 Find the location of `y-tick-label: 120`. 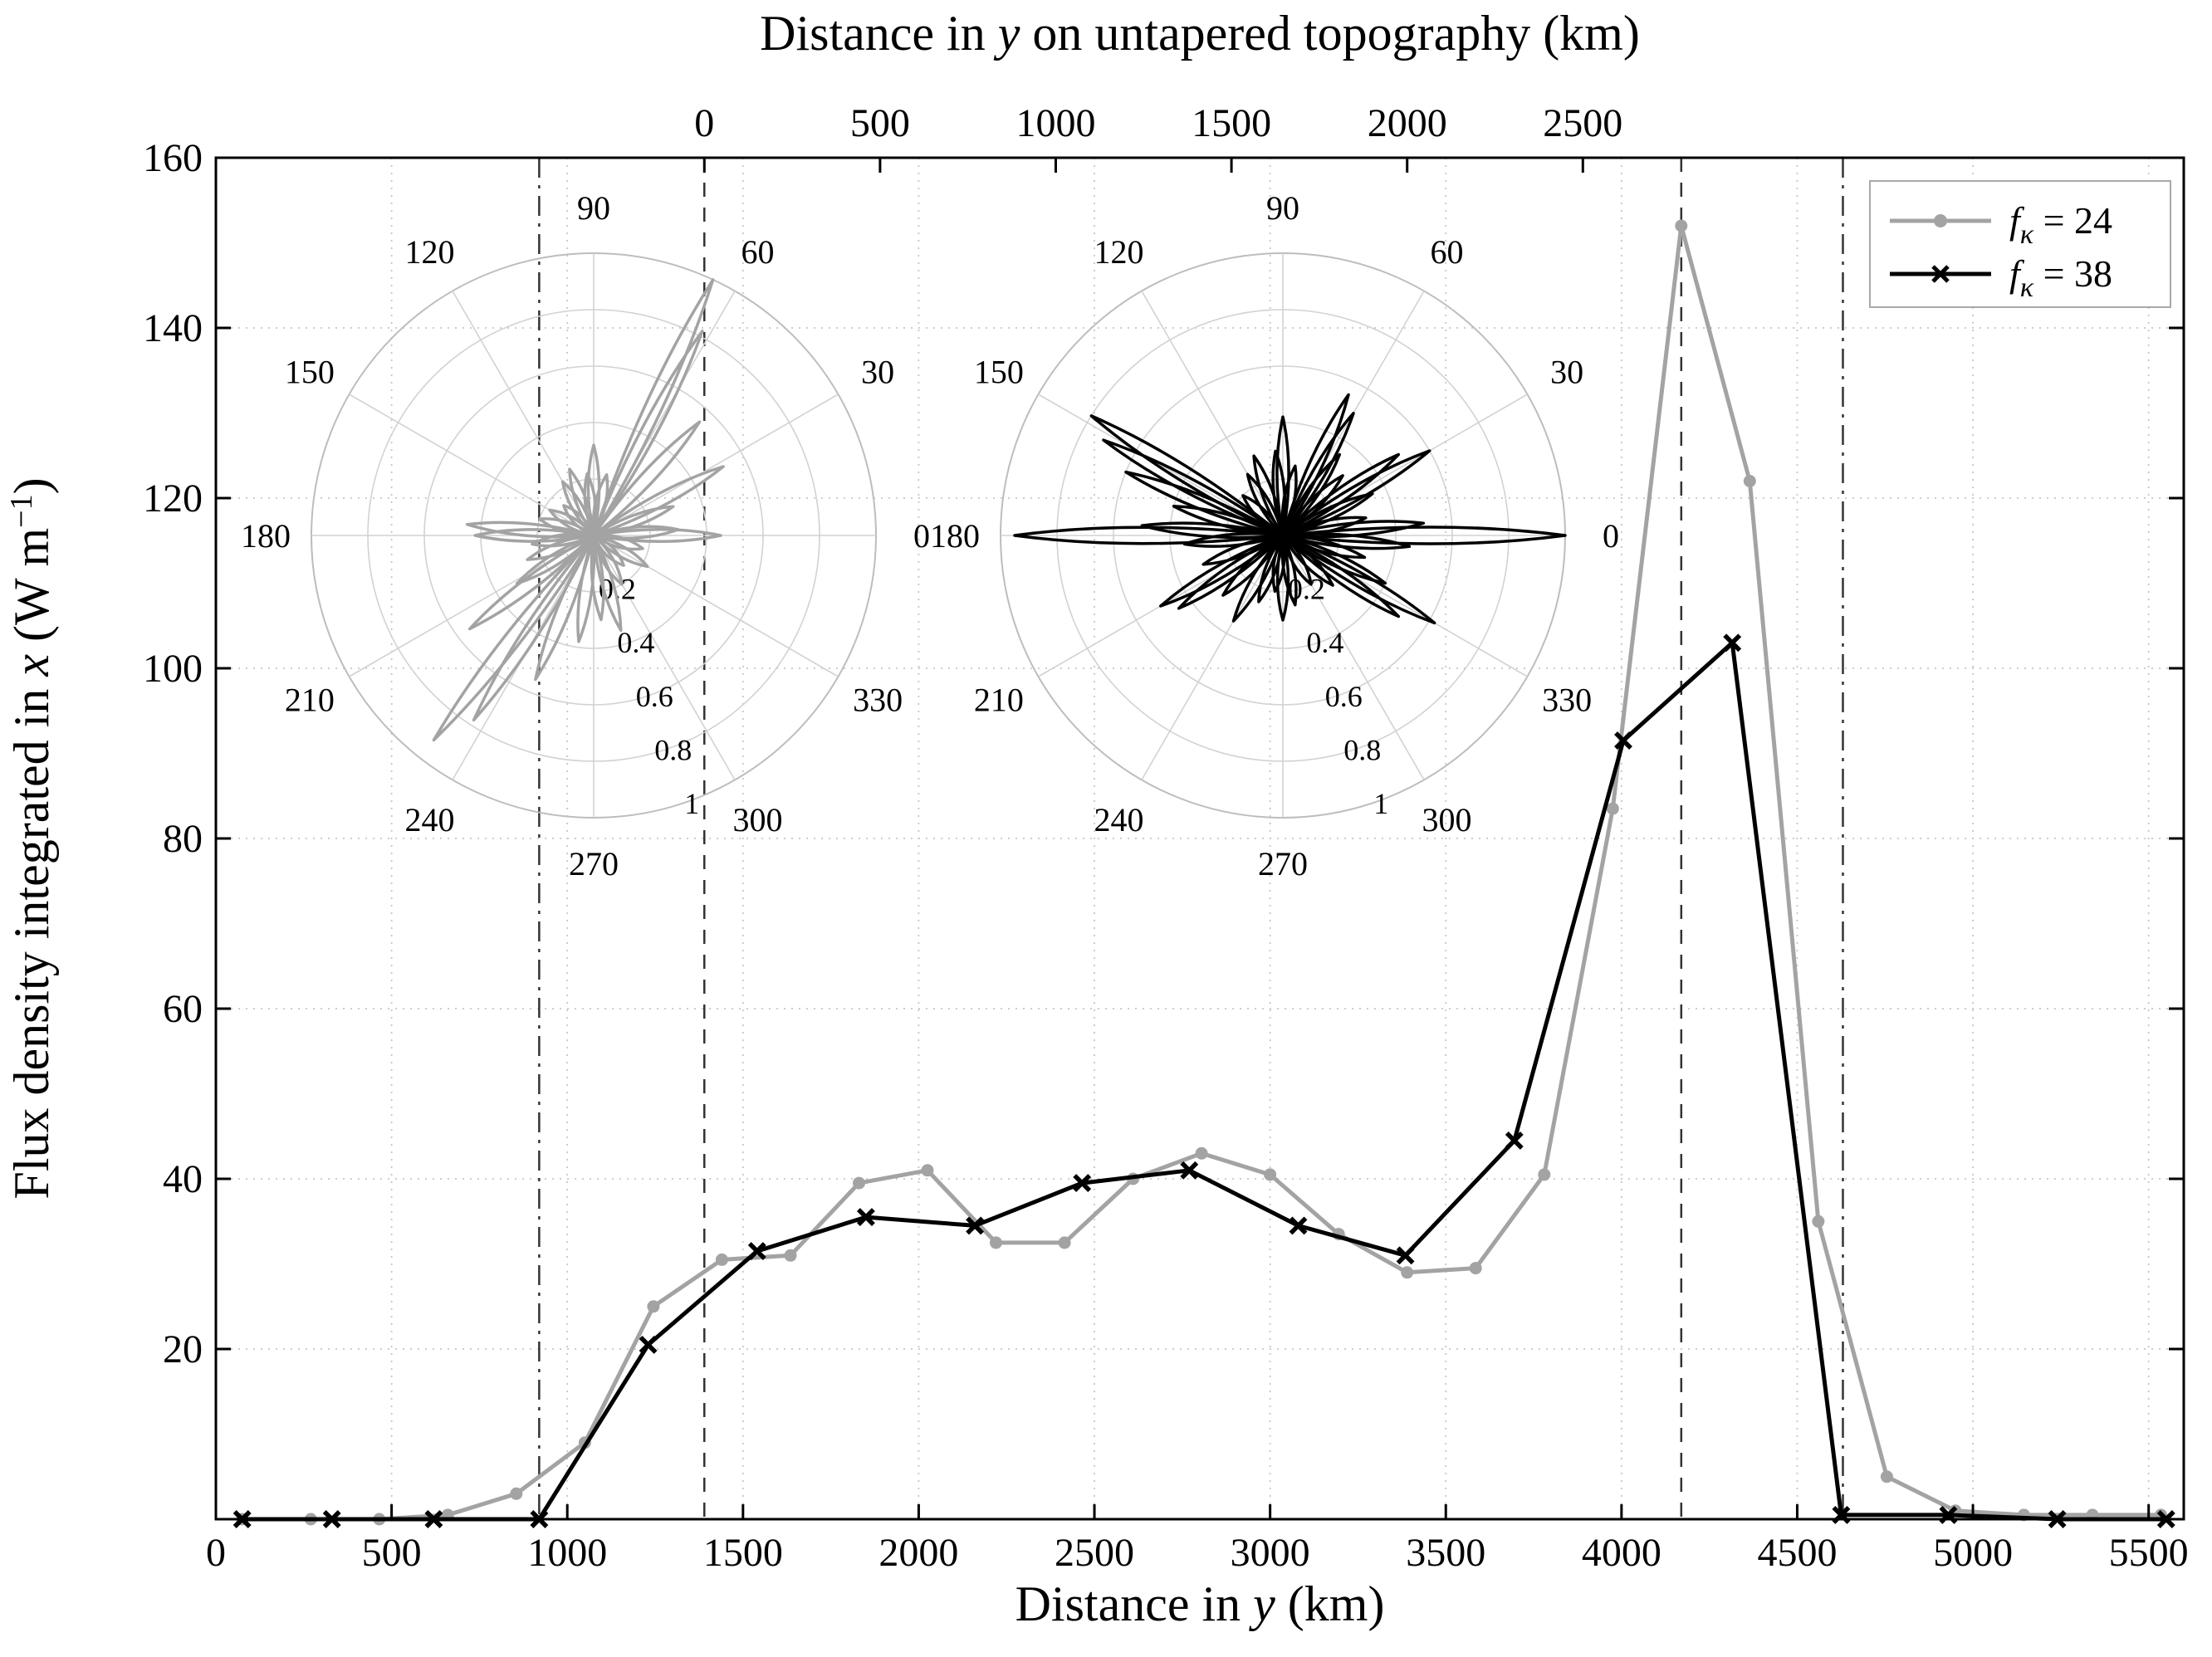

y-tick-label: 120 is located at coordinates (173, 499).